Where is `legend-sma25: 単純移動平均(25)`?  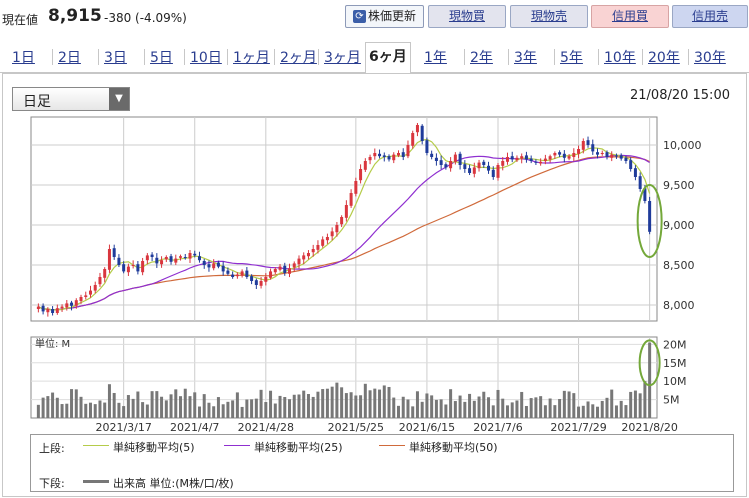 legend-sma25: 単純移動平均(25) is located at coordinates (298, 447).